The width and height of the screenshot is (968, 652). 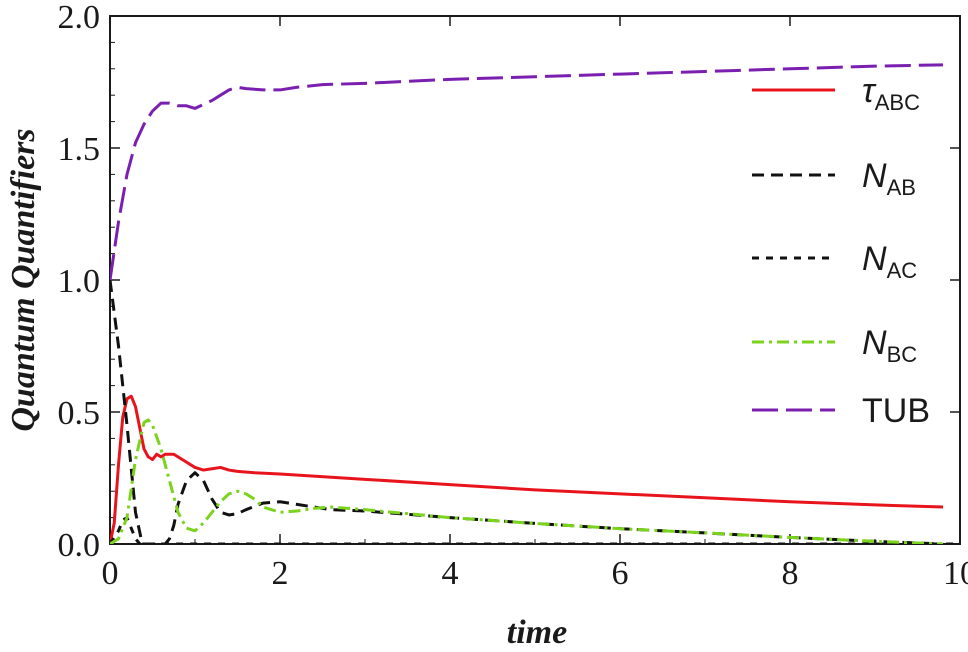 What do you see at coordinates (841, 251) in the screenshot?
I see `legend: τABC NAB NAC NBC TUB` at bounding box center [841, 251].